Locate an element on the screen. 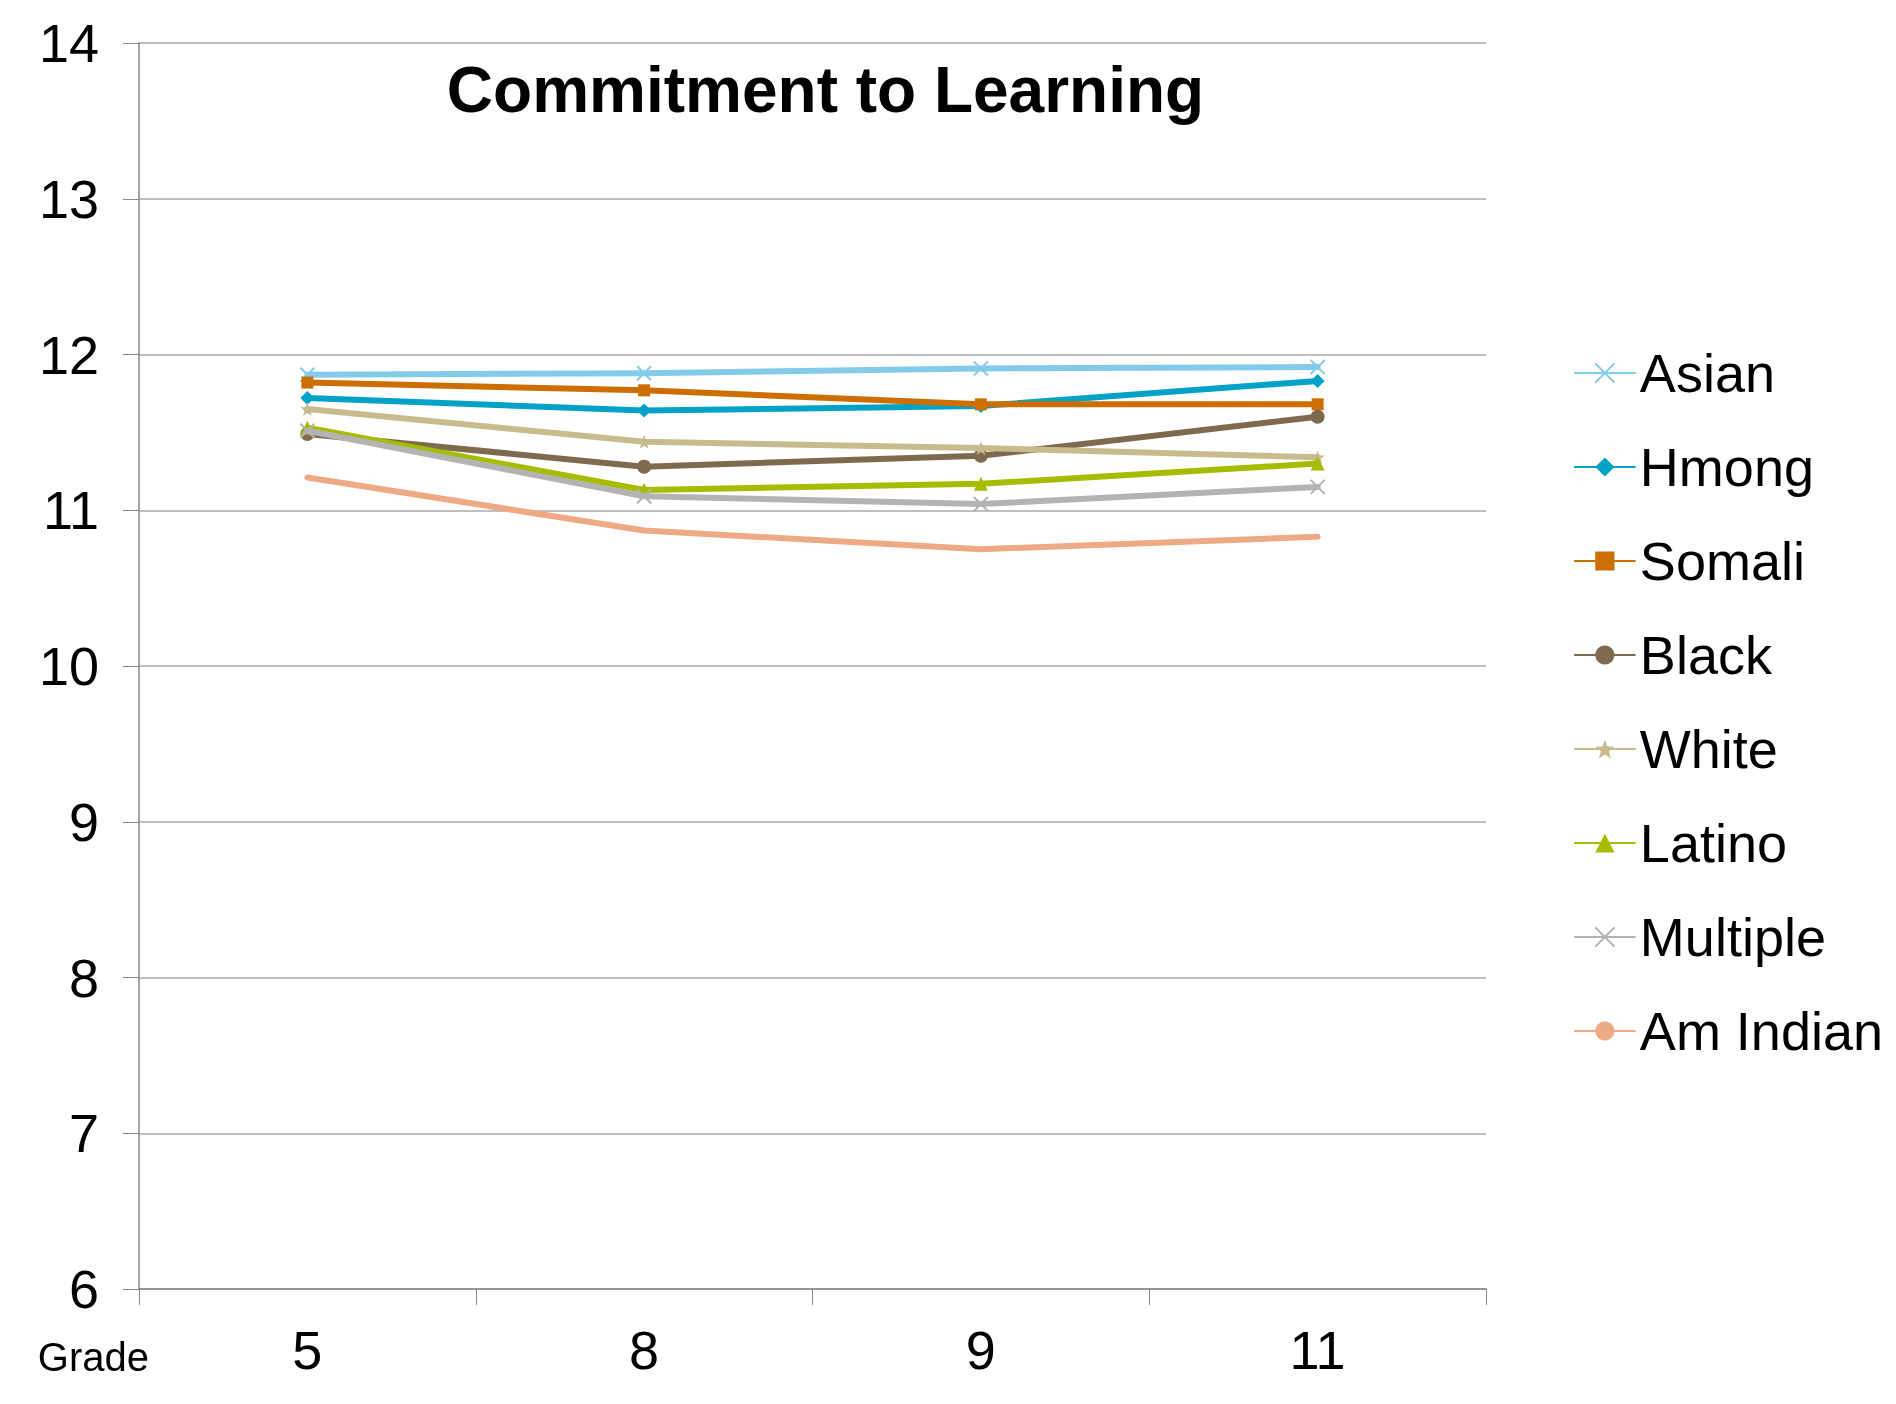  legend-label: Black is located at coordinates (1706, 655).